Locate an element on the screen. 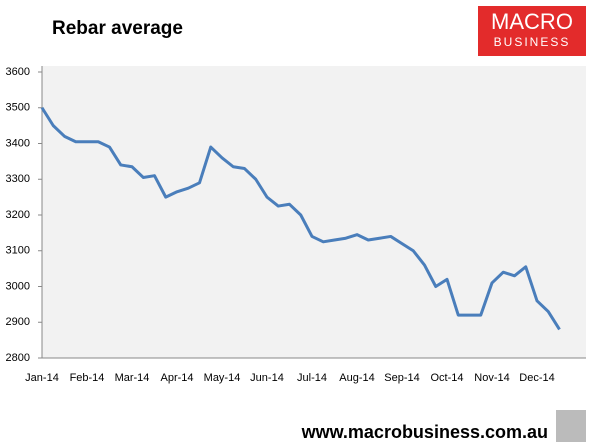 Image resolution: width=590 pixels, height=443 pixels. chart-title: Rebar average is located at coordinates (117, 28).